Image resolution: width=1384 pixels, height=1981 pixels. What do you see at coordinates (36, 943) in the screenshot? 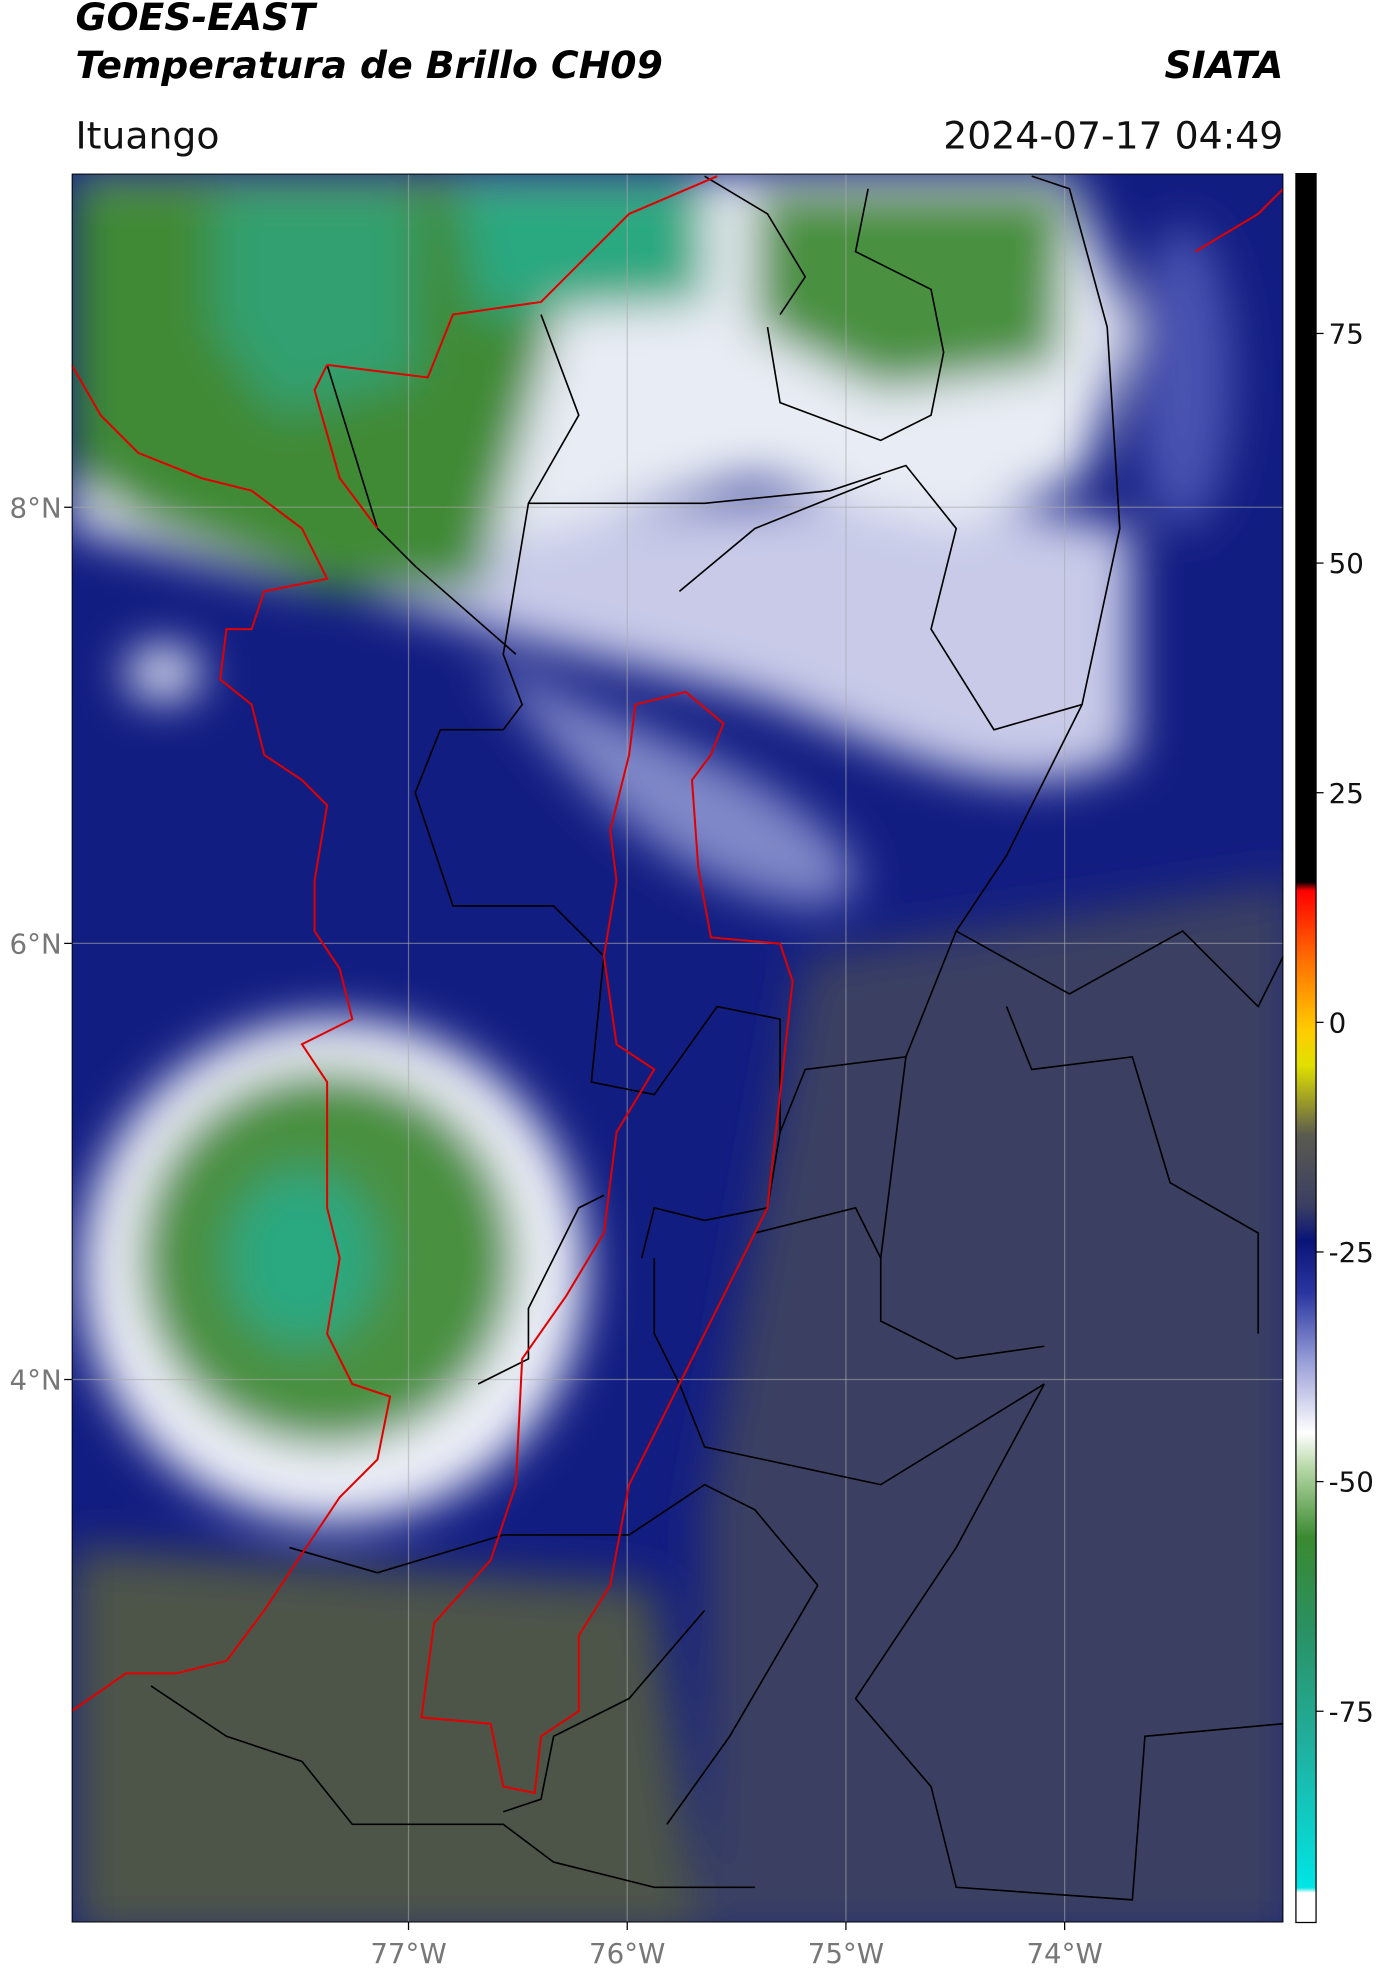
I see `y-tick-label: 6°N` at bounding box center [36, 943].